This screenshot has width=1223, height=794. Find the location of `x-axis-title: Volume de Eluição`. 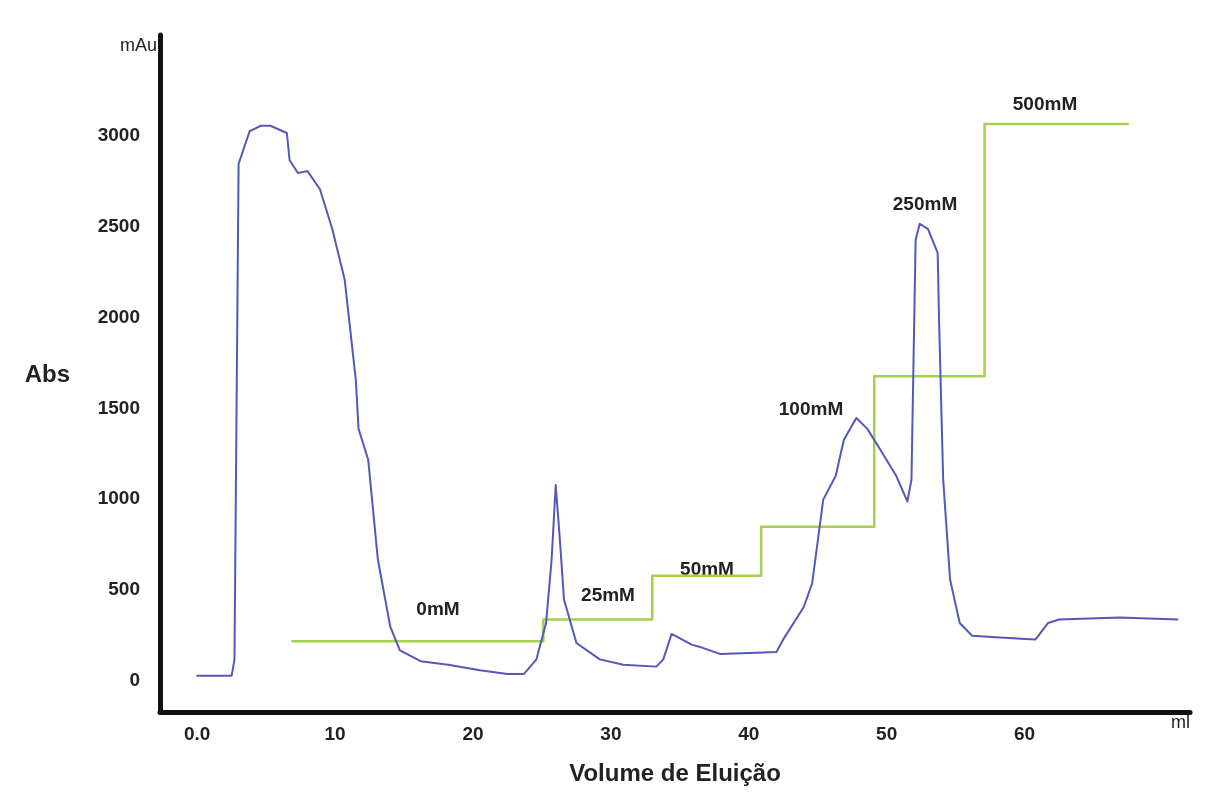

x-axis-title: Volume de Eluição is located at coordinates (675, 772).